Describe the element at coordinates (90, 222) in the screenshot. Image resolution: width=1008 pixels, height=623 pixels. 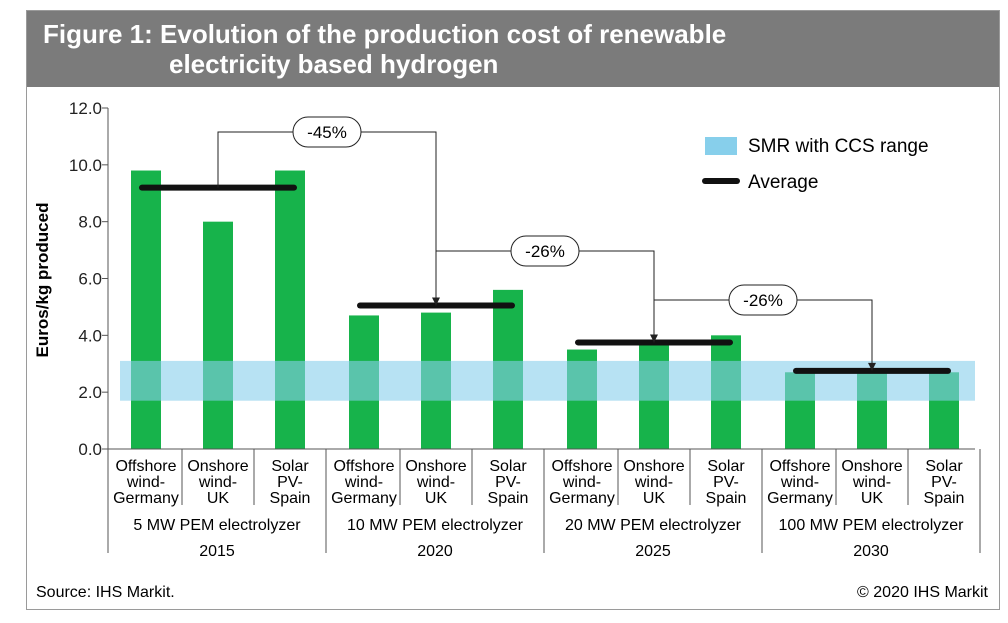
I see `y-tick-label: 8.0` at that location.